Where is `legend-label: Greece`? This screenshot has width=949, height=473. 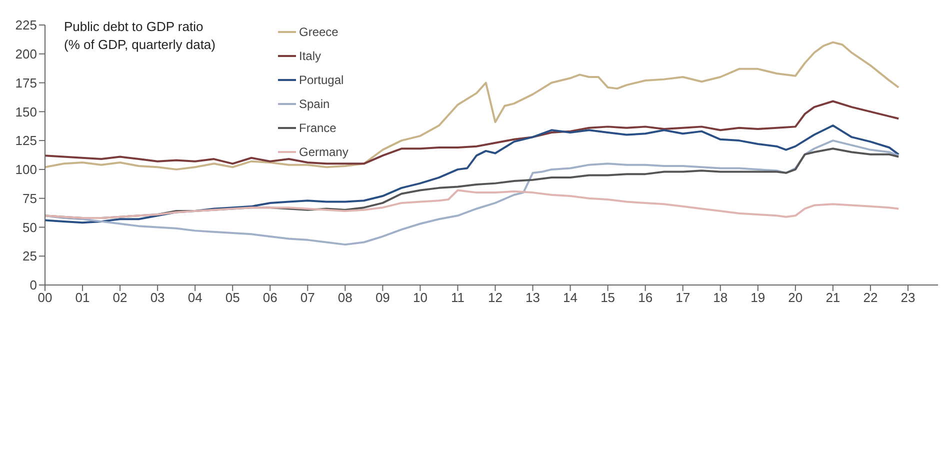
legend-label: Greece is located at coordinates (318, 32).